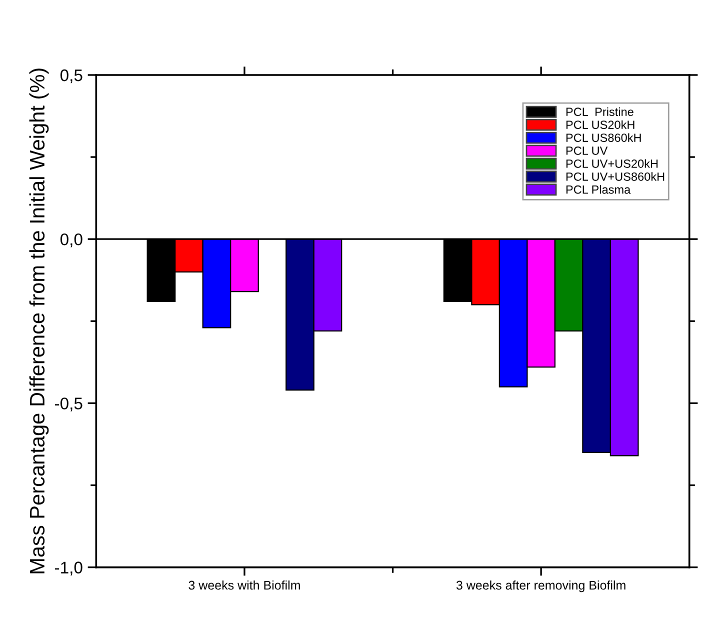 The height and width of the screenshot is (641, 702). I want to click on legend-label: PCL UV+US20kH, so click(612, 163).